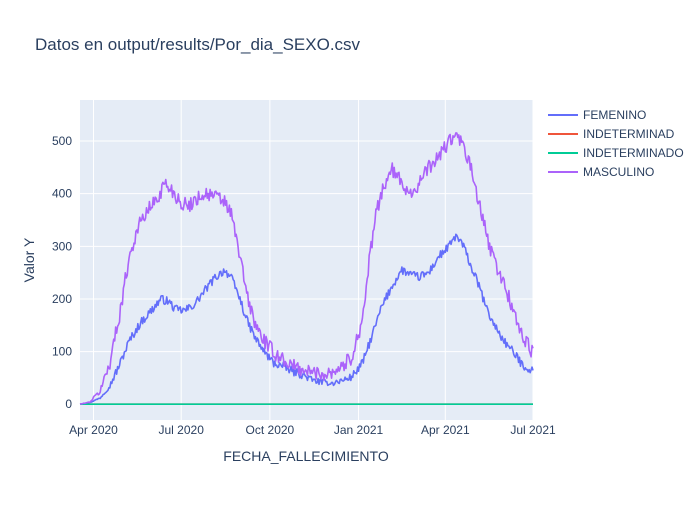  I want to click on x-tick-label: Jul 2021, so click(533, 430).